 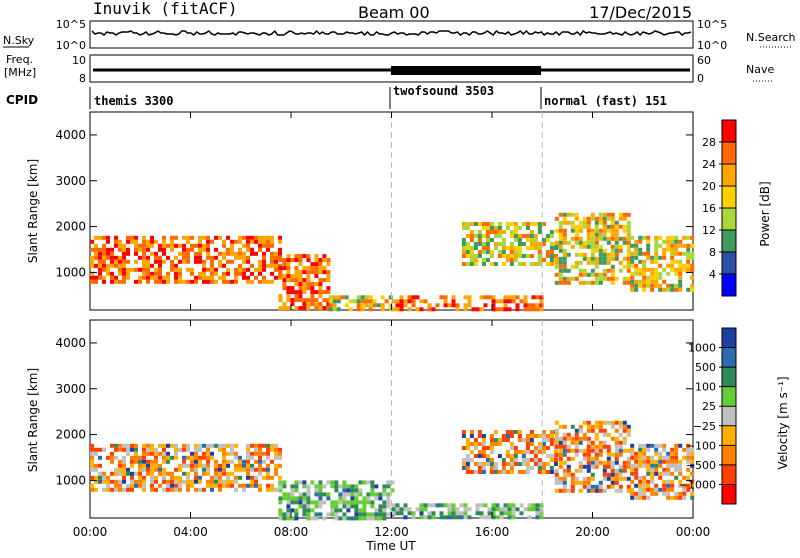 I want to click on twofsound-freq-block, so click(x=466, y=70).